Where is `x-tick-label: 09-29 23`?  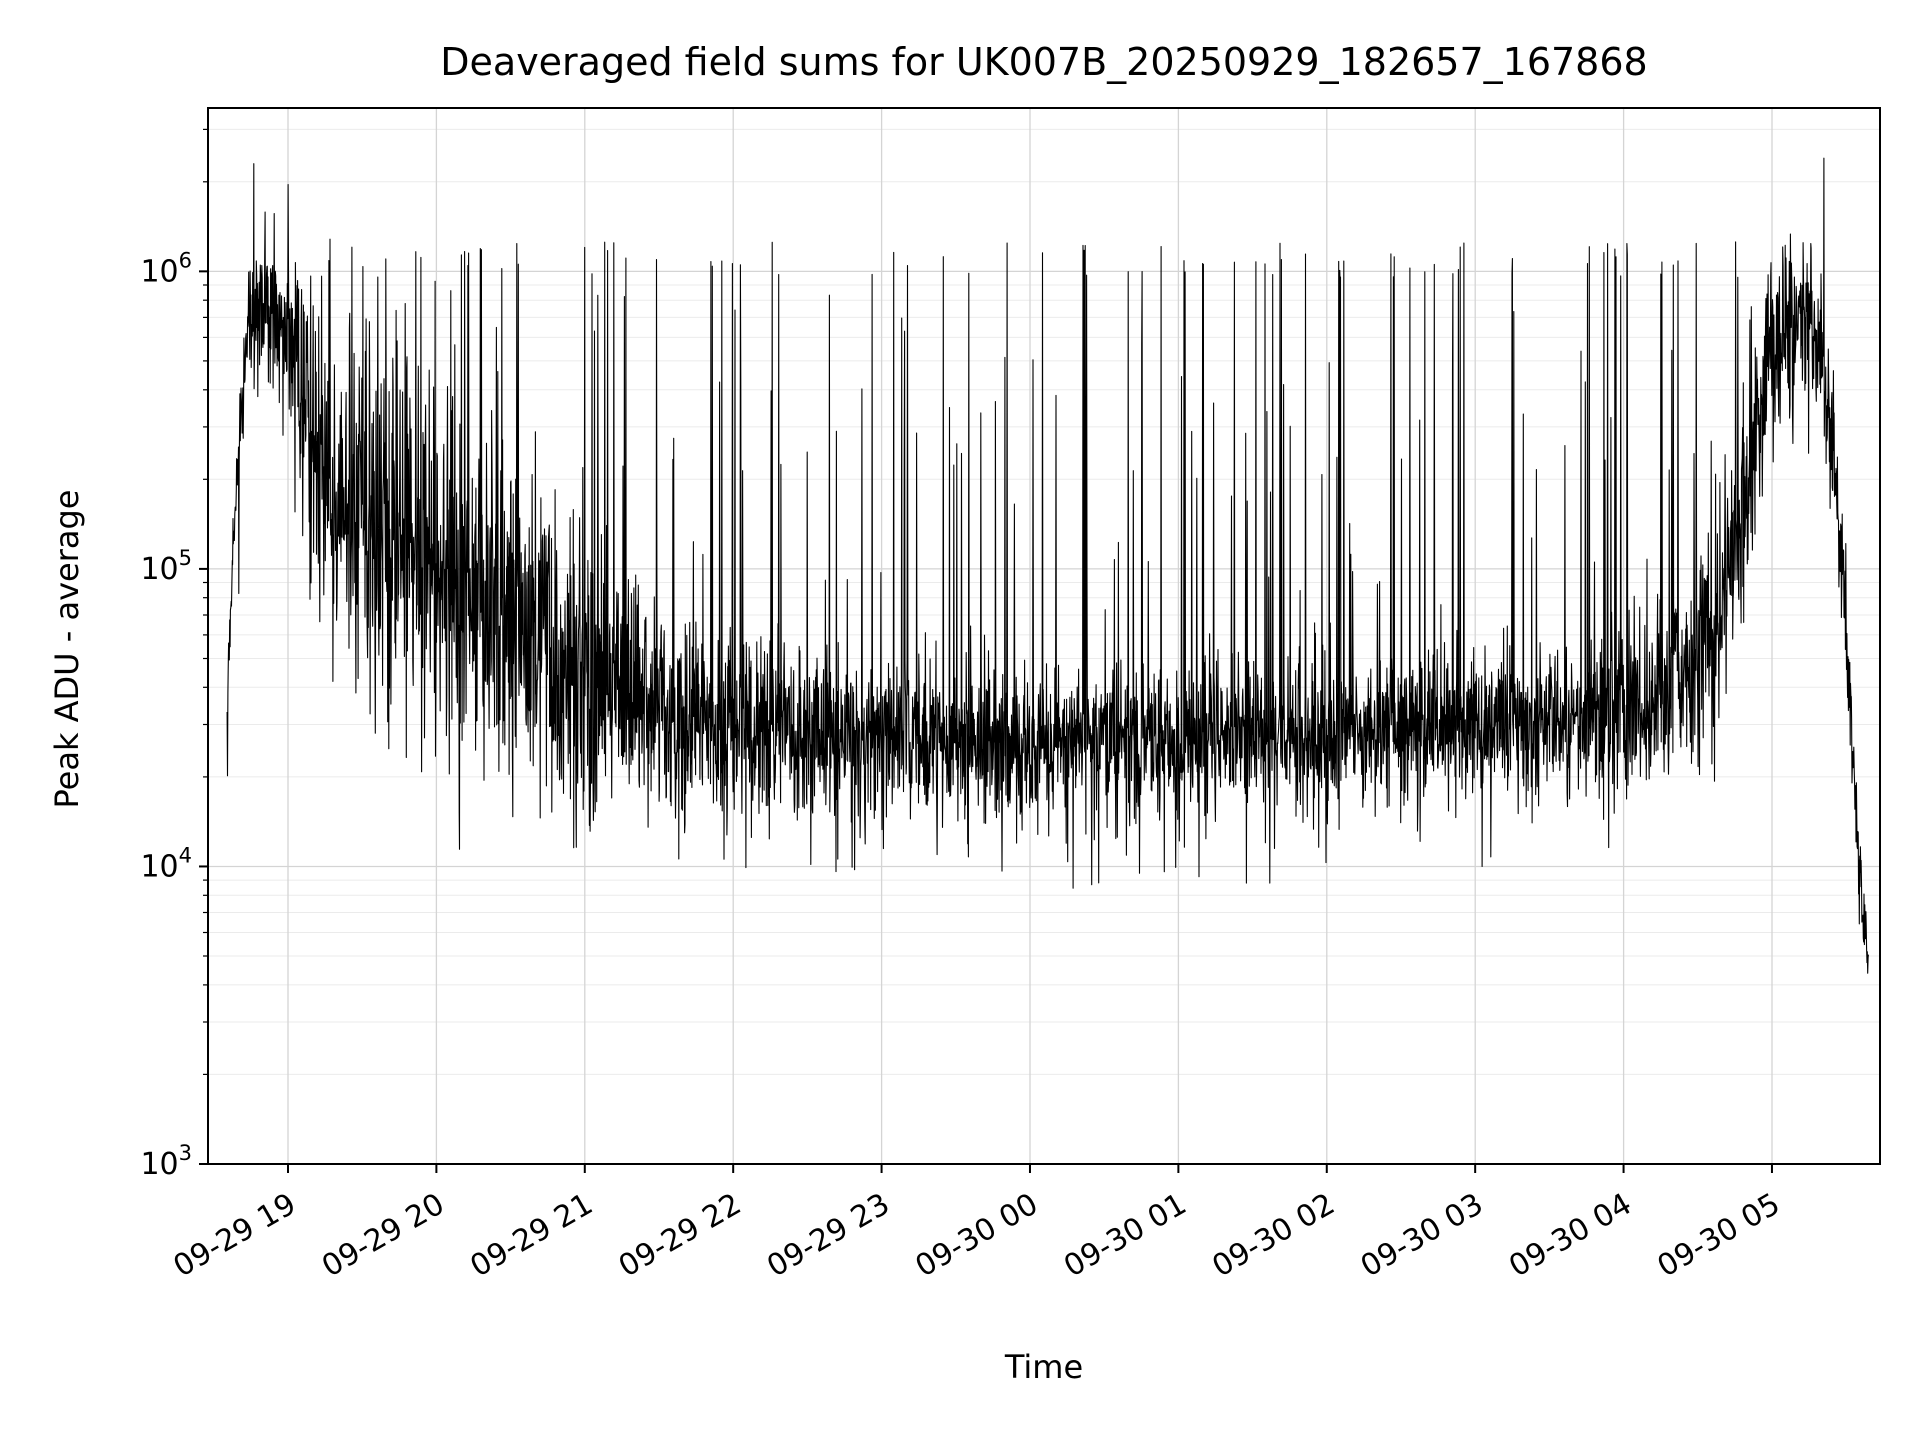 x-tick-label: 09-29 23 is located at coordinates (828, 1236).